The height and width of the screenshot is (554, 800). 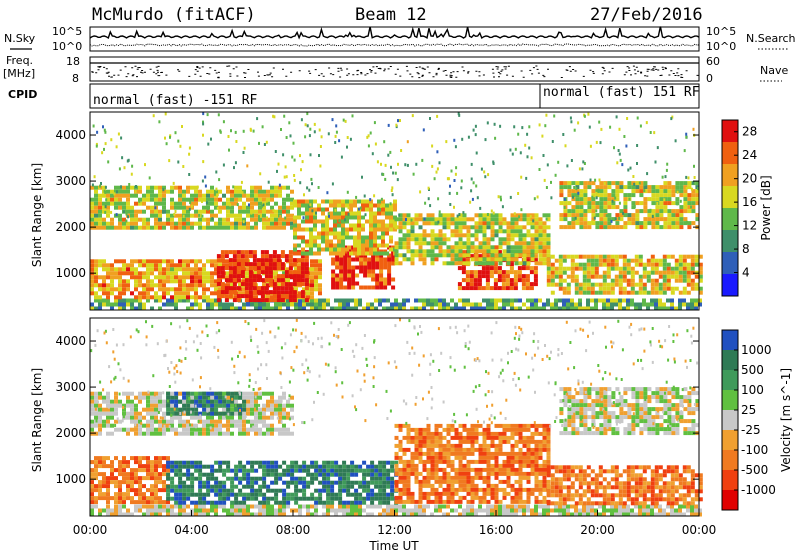 What do you see at coordinates (749, 202) in the screenshot?
I see `power-colorbar-tick-label: 16` at bounding box center [749, 202].